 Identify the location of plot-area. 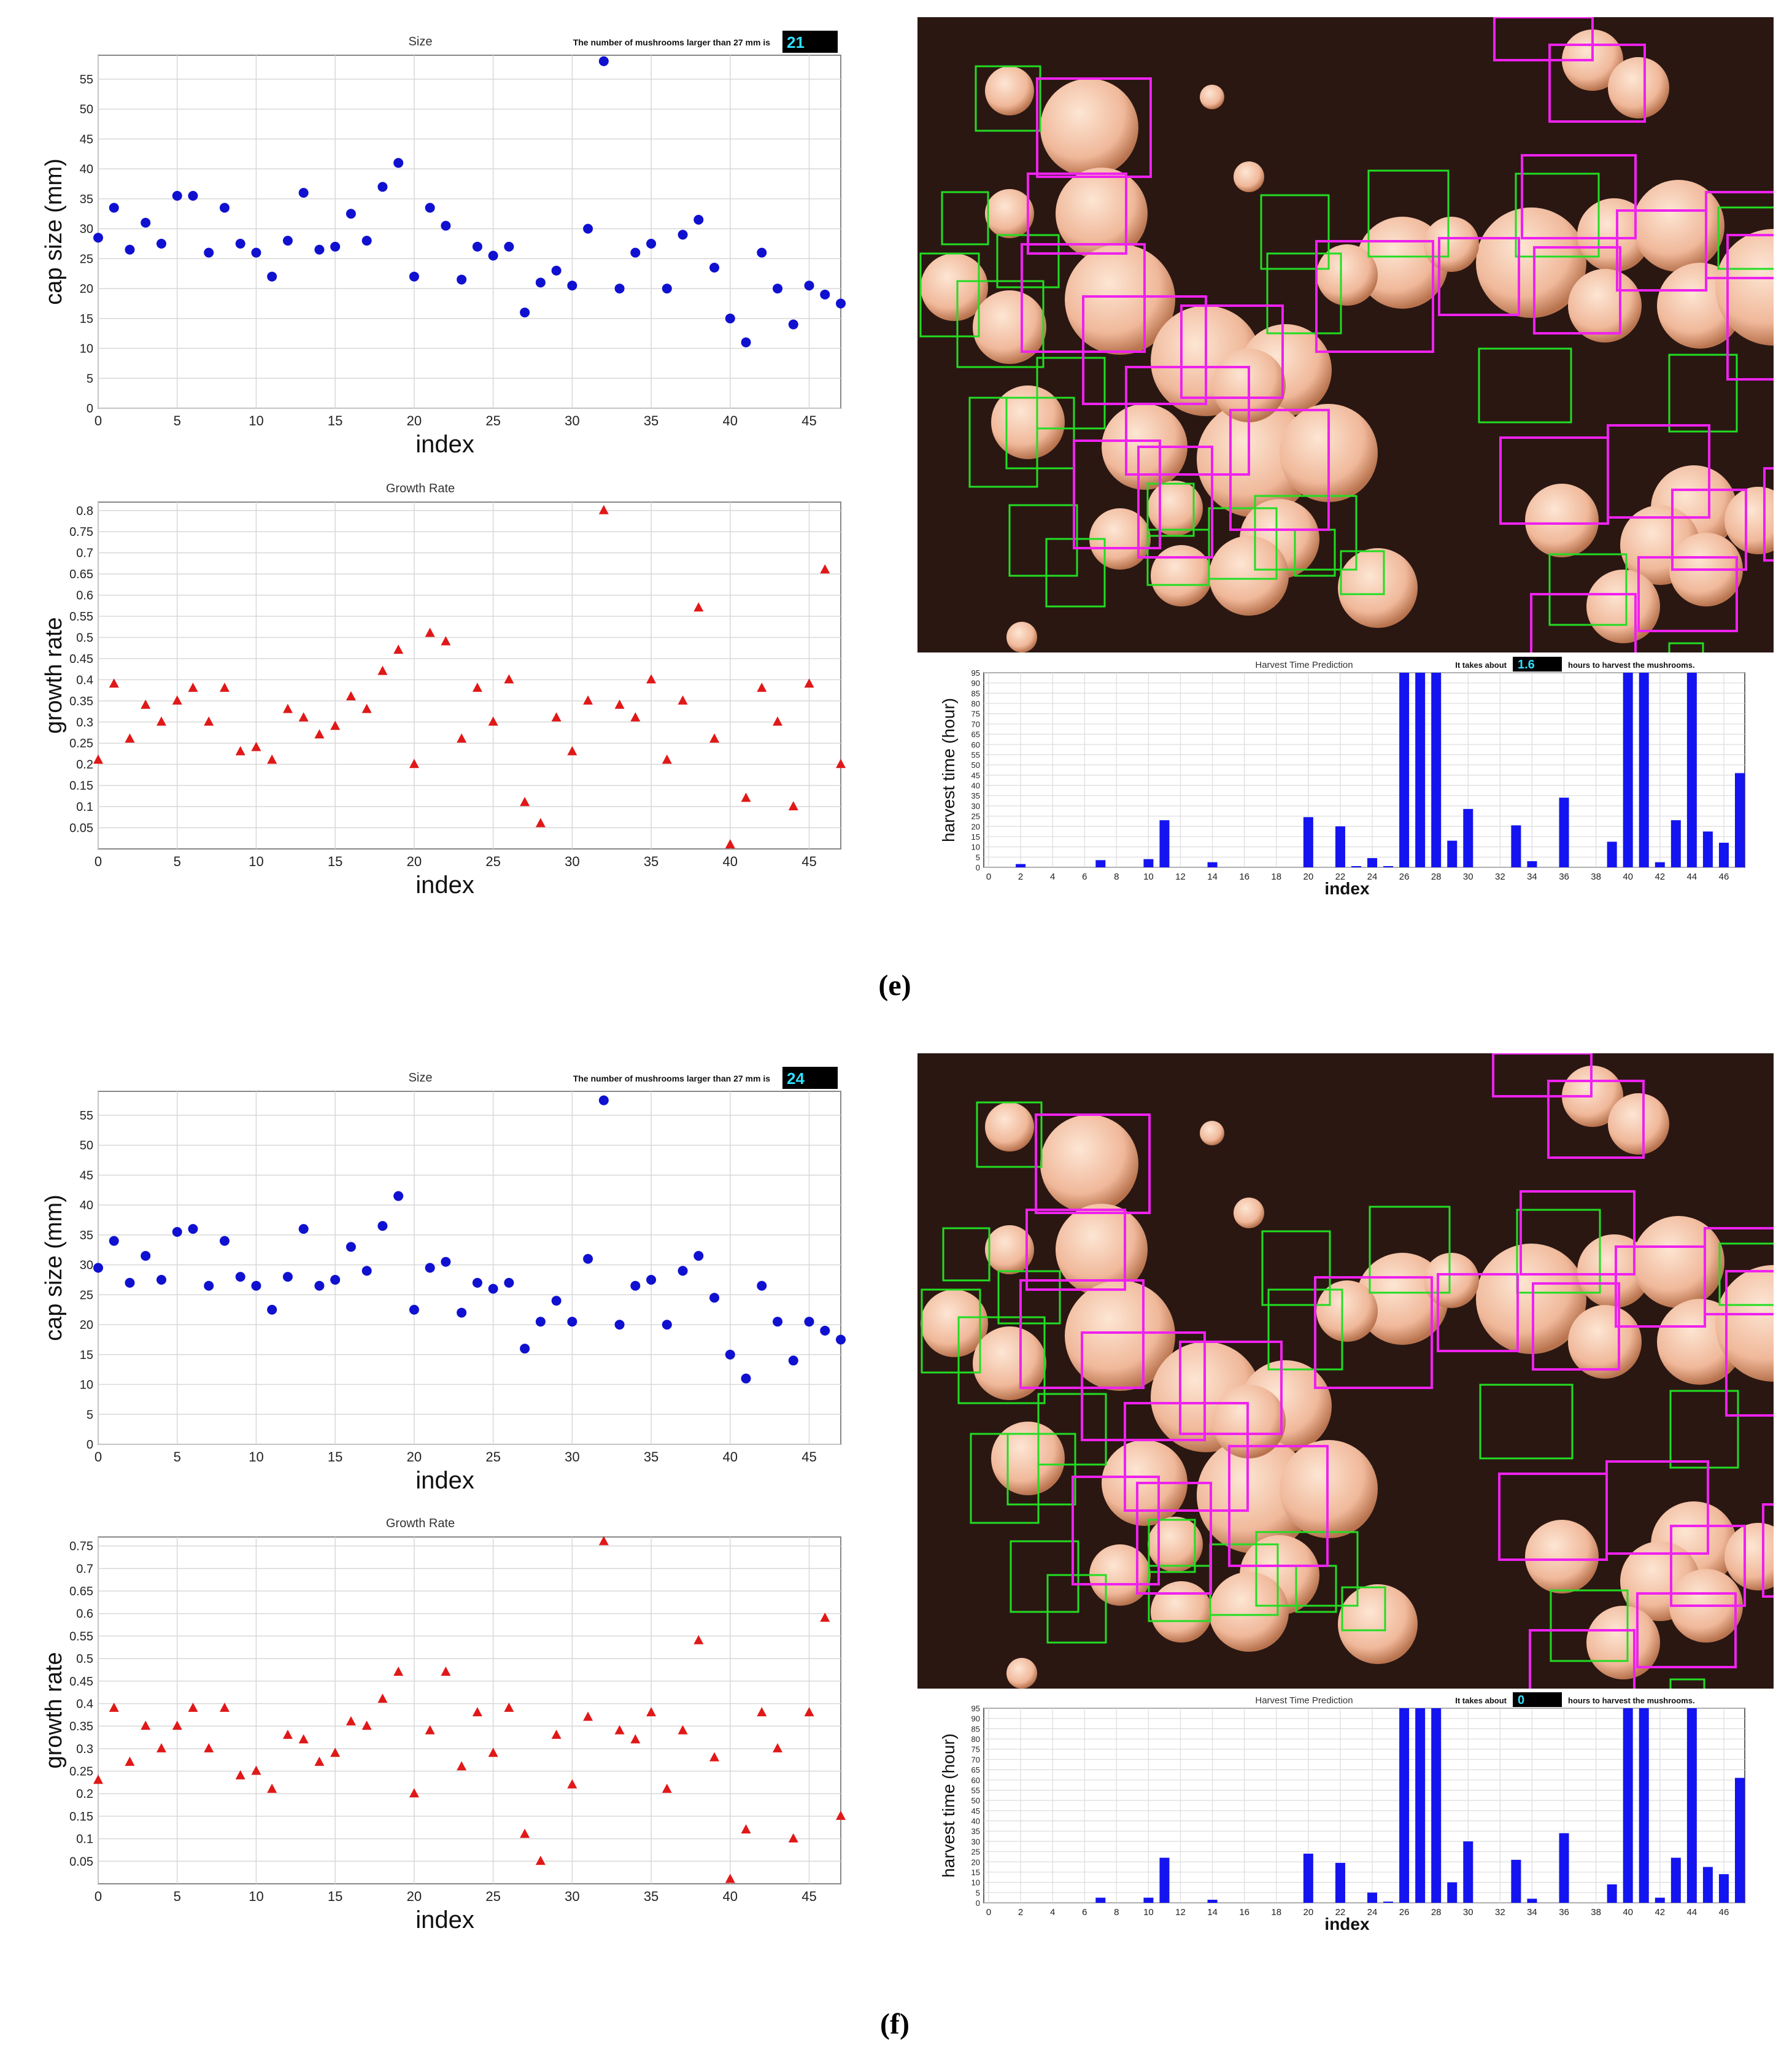
(470, 1268).